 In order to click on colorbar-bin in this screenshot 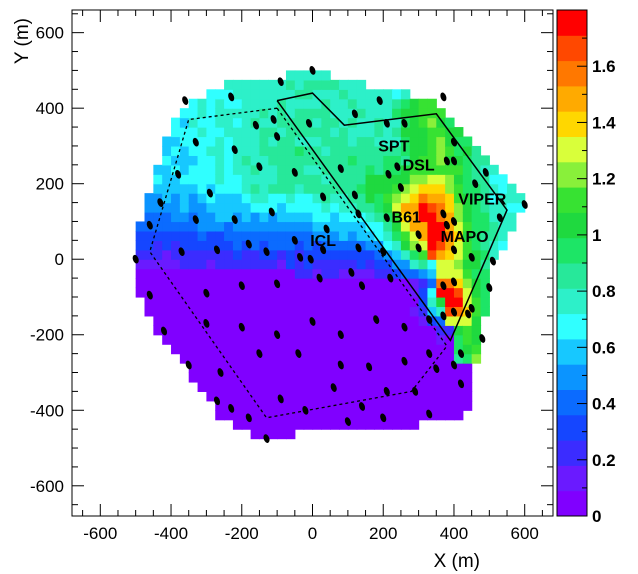, I will do `click(572, 503)`.